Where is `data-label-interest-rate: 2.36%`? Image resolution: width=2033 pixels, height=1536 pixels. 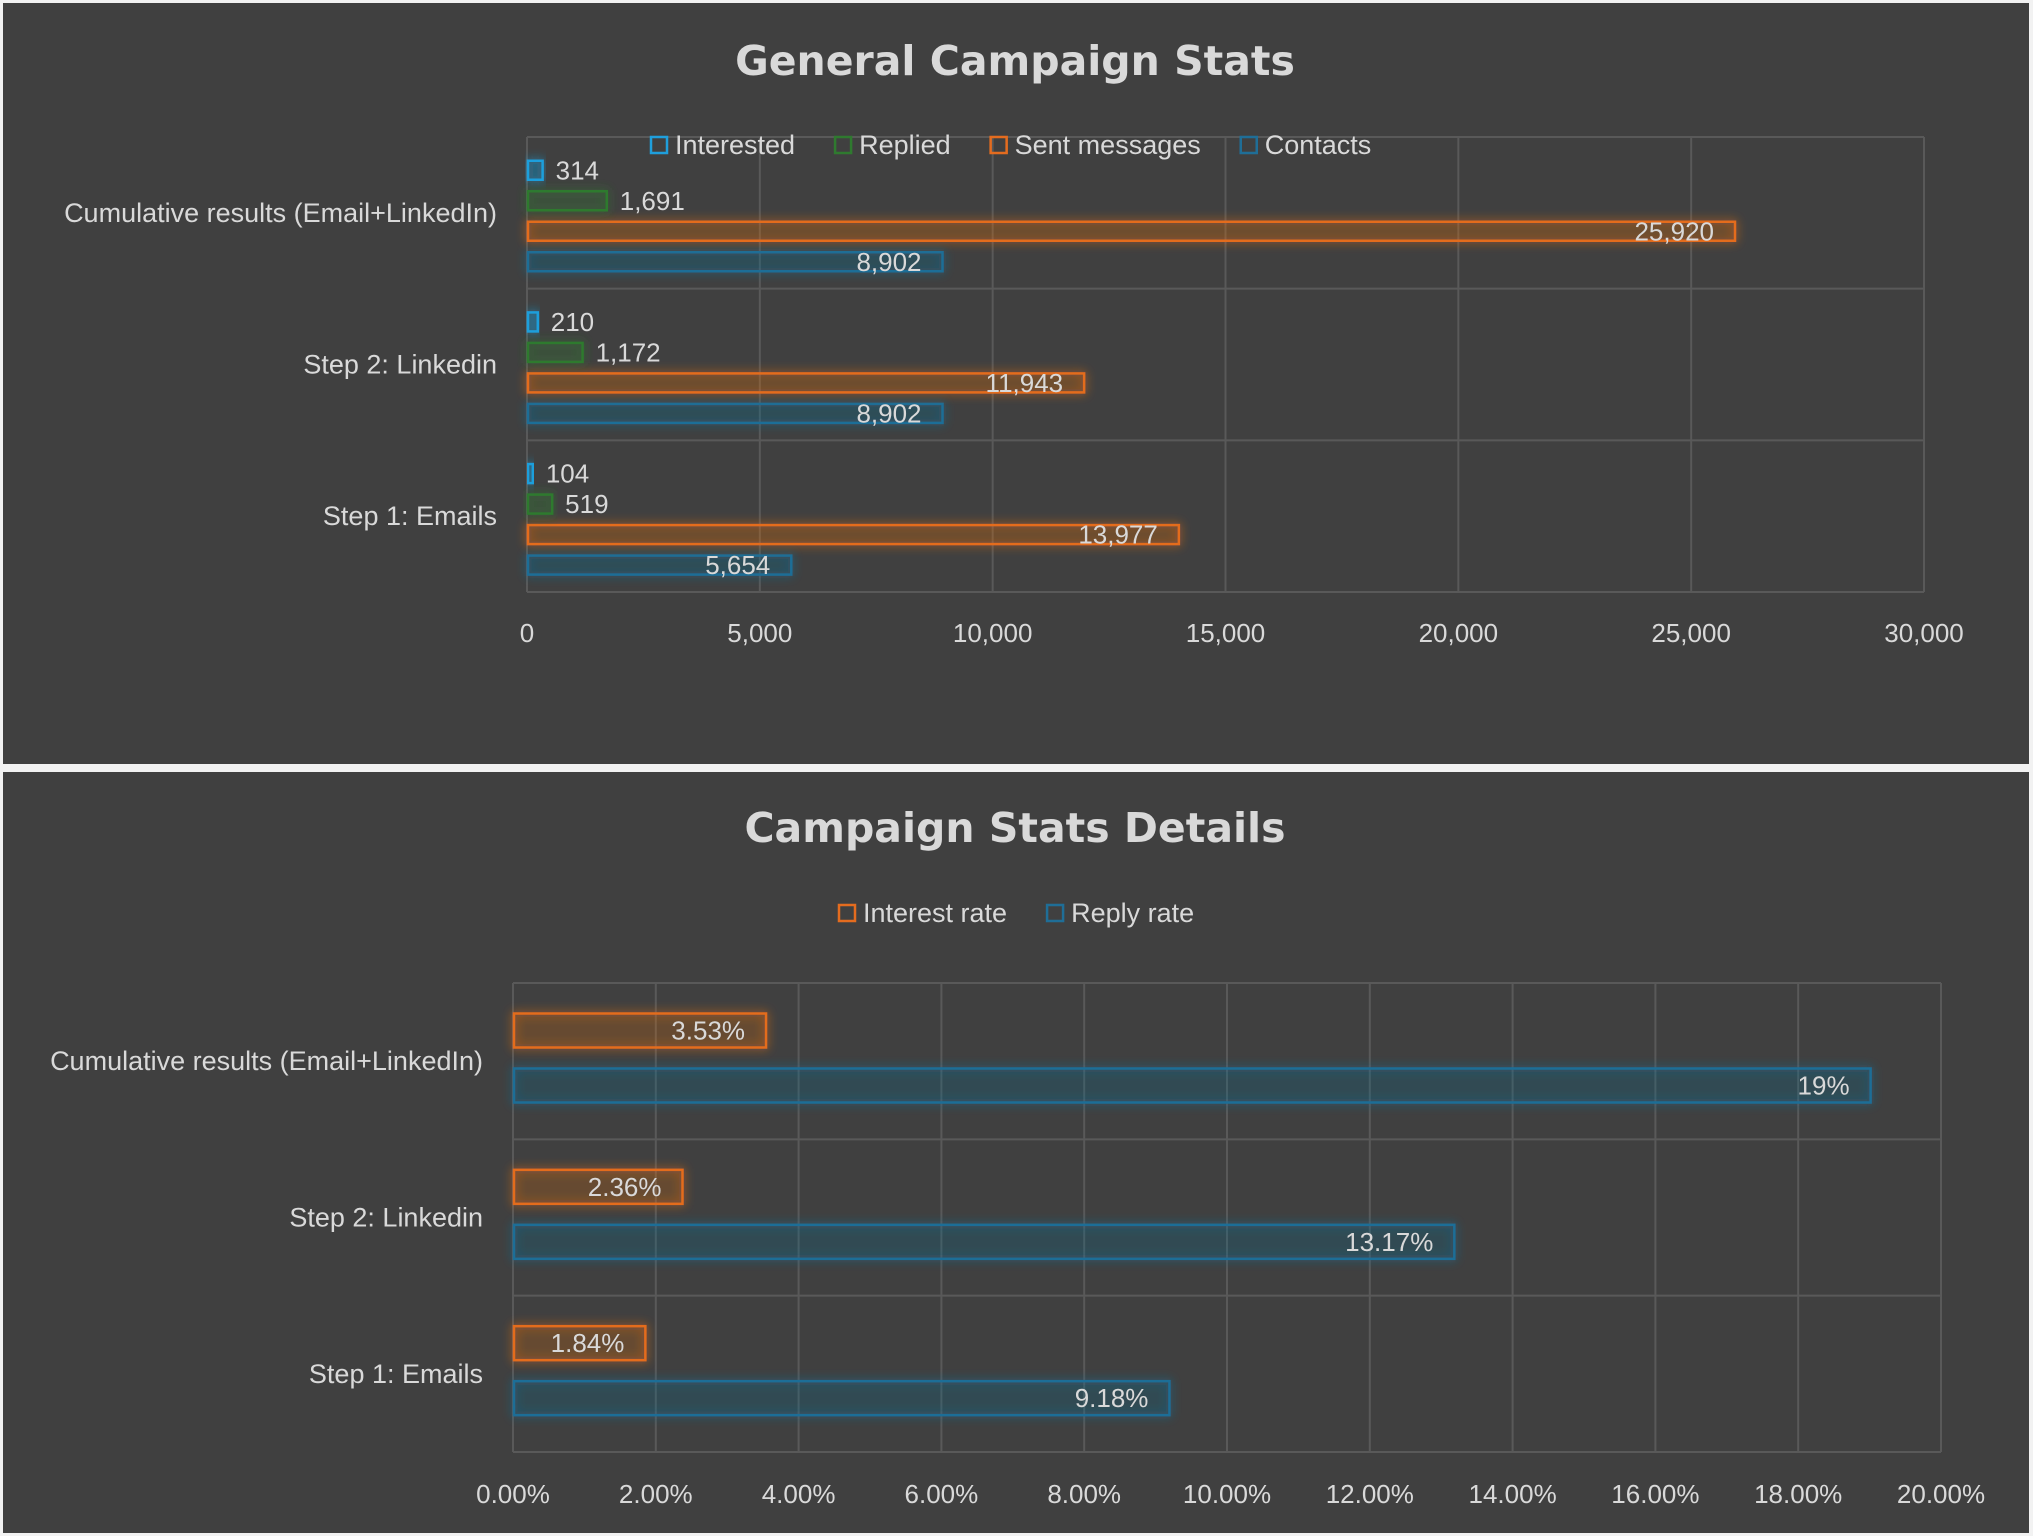 data-label-interest-rate: 2.36% is located at coordinates (625, 1187).